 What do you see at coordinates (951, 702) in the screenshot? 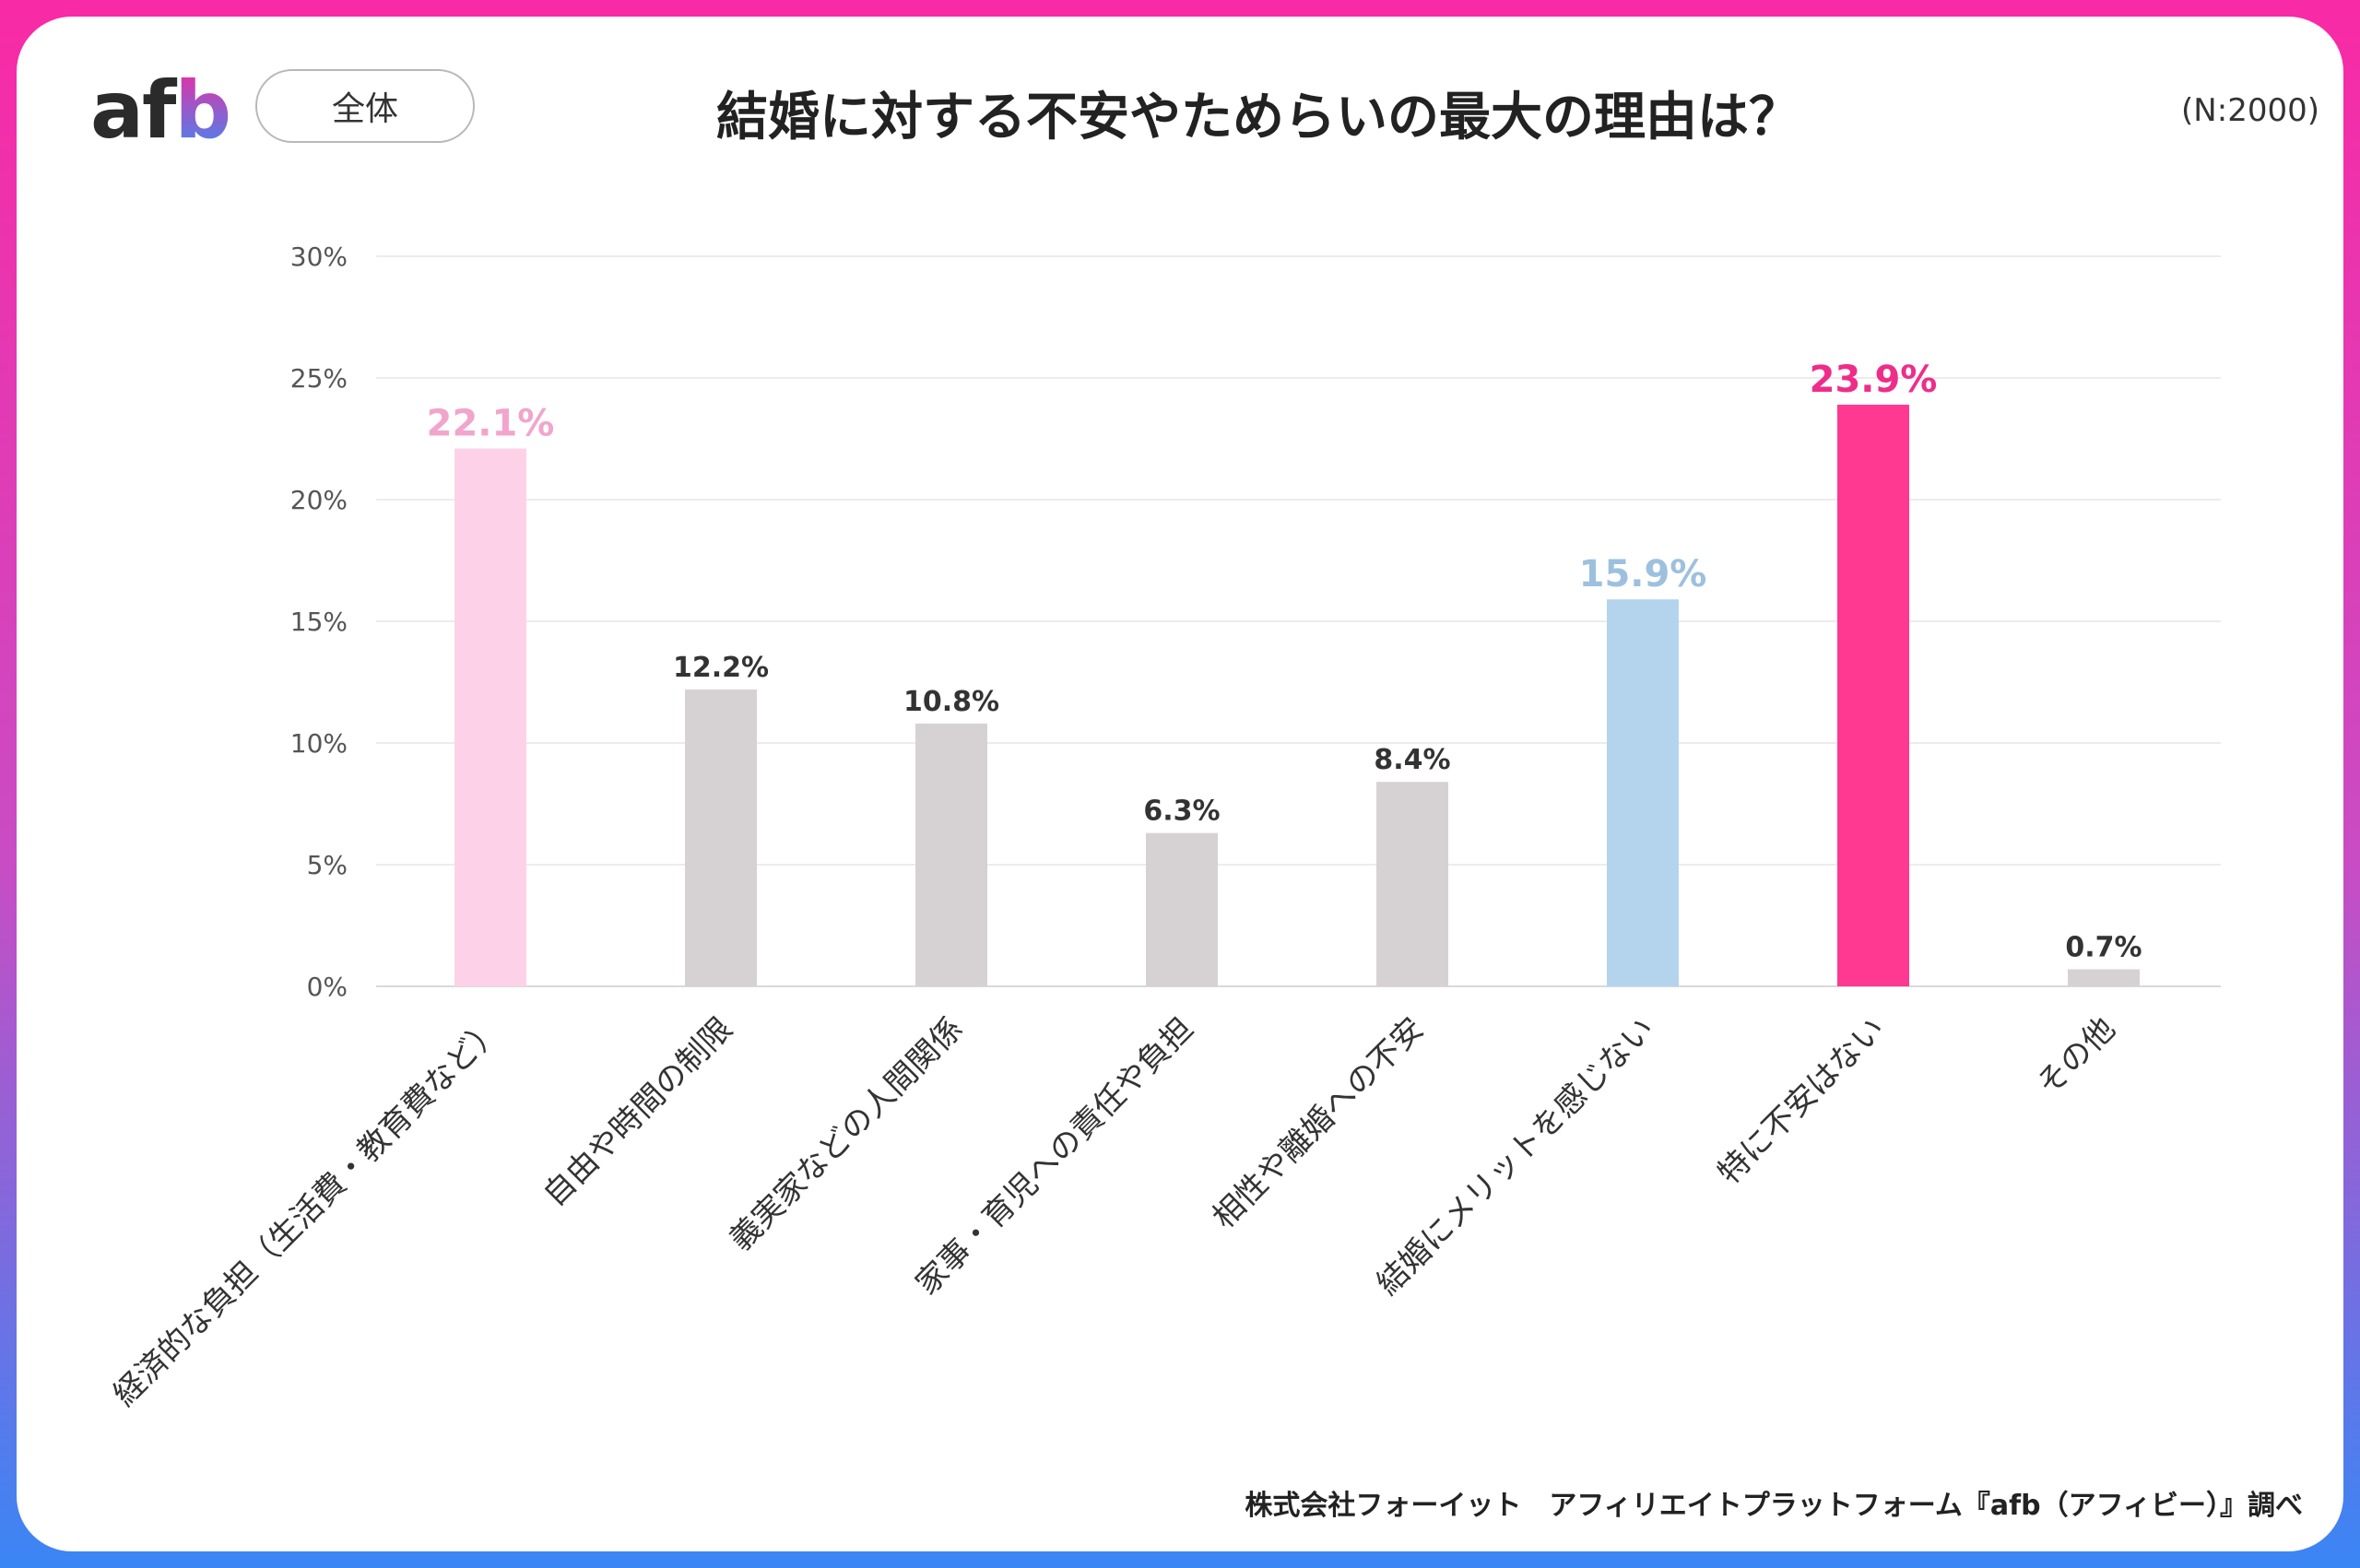
I see `data-label: 10.8%` at bounding box center [951, 702].